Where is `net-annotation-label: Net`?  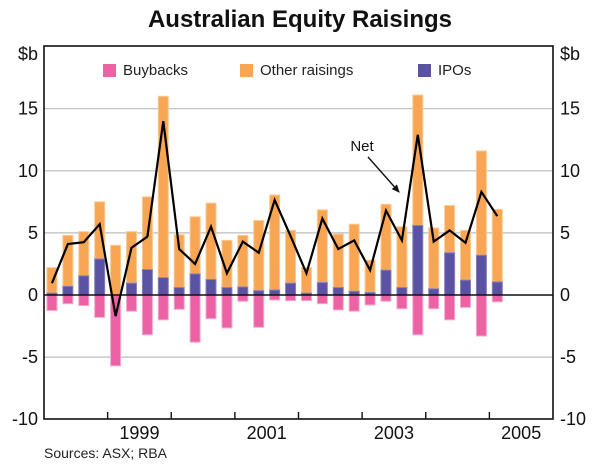 net-annotation-label: Net is located at coordinates (362, 146).